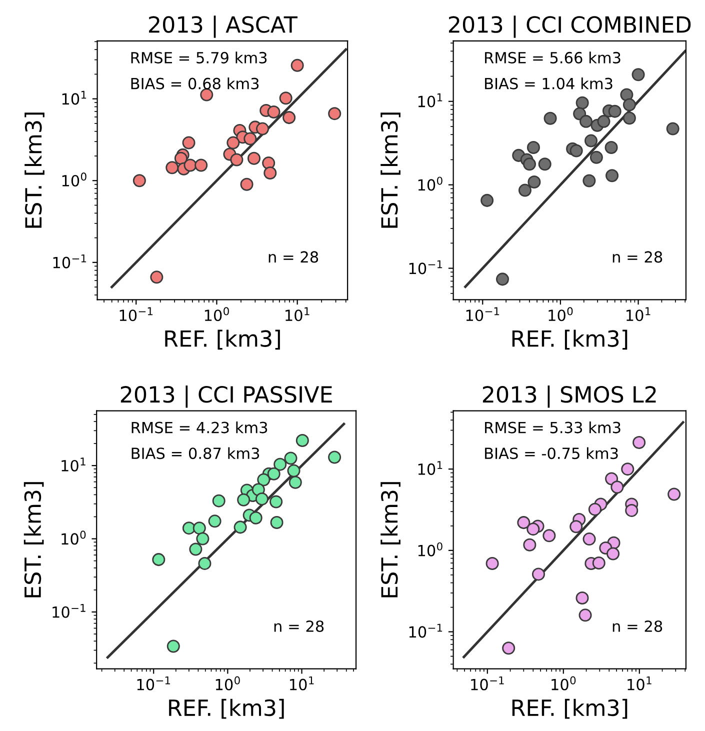 This screenshot has width=705, height=731. What do you see at coordinates (200, 427) in the screenshot?
I see `annotation: RMSE = 4.23 km3` at bounding box center [200, 427].